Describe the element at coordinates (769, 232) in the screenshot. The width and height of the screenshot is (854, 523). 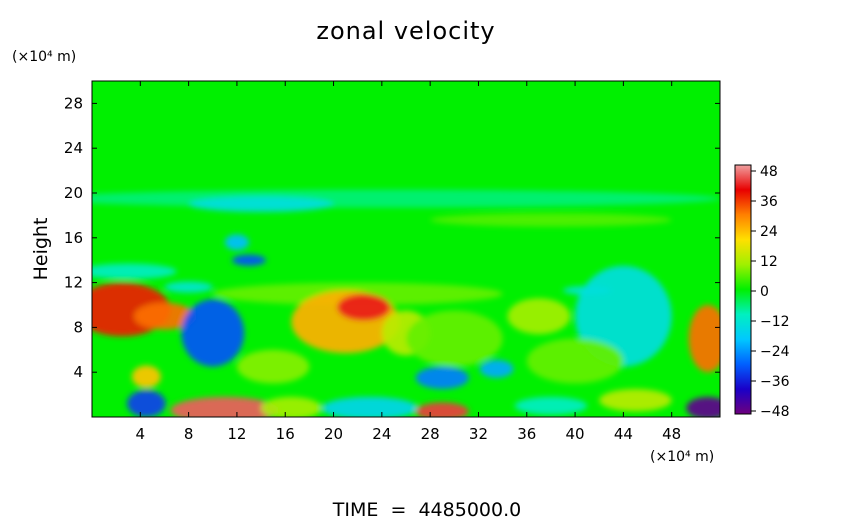
I see `colorbar-tick-label: 24` at that location.